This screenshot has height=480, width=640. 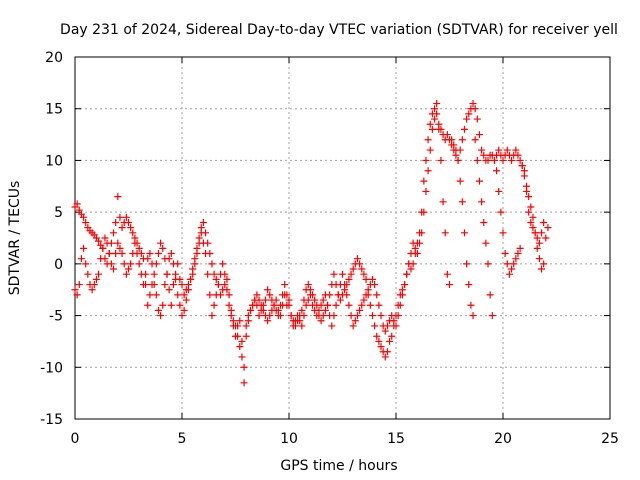 I want to click on y-tick-label: -15, so click(x=51, y=420).